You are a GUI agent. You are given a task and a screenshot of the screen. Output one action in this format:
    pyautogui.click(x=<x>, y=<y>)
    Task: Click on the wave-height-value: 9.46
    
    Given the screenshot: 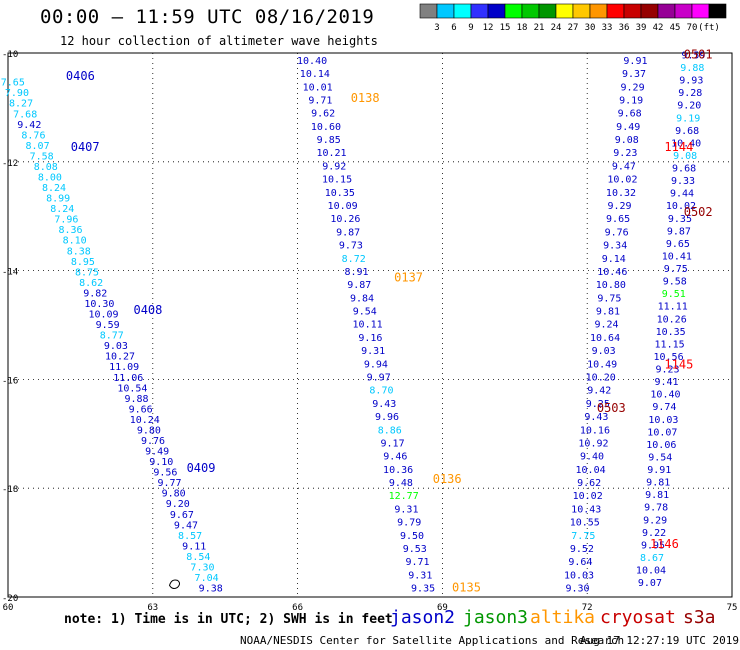 What is the action you would take?
    pyautogui.click(x=395, y=457)
    